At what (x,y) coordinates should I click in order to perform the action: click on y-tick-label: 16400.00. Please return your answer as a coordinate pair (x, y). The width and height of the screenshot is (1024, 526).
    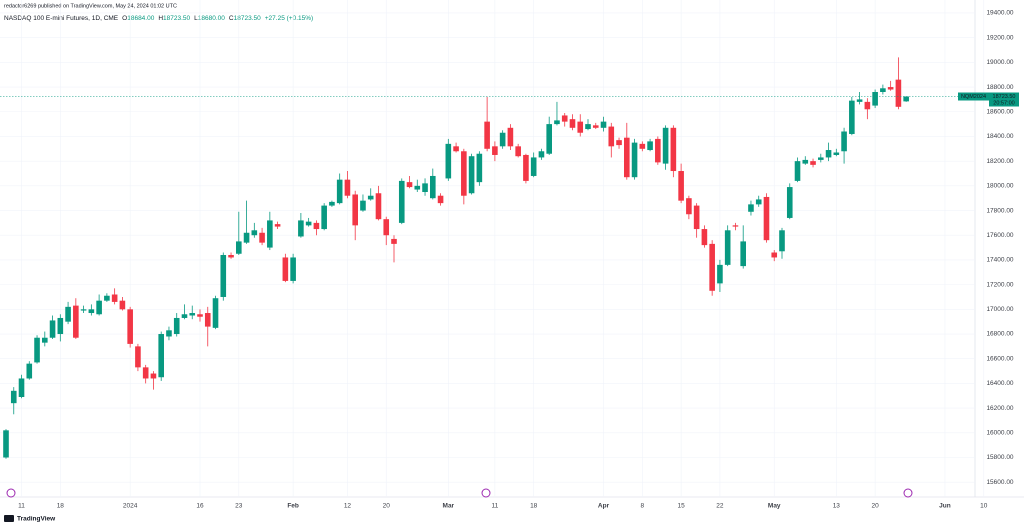
    Looking at the image, I should click on (999, 383).